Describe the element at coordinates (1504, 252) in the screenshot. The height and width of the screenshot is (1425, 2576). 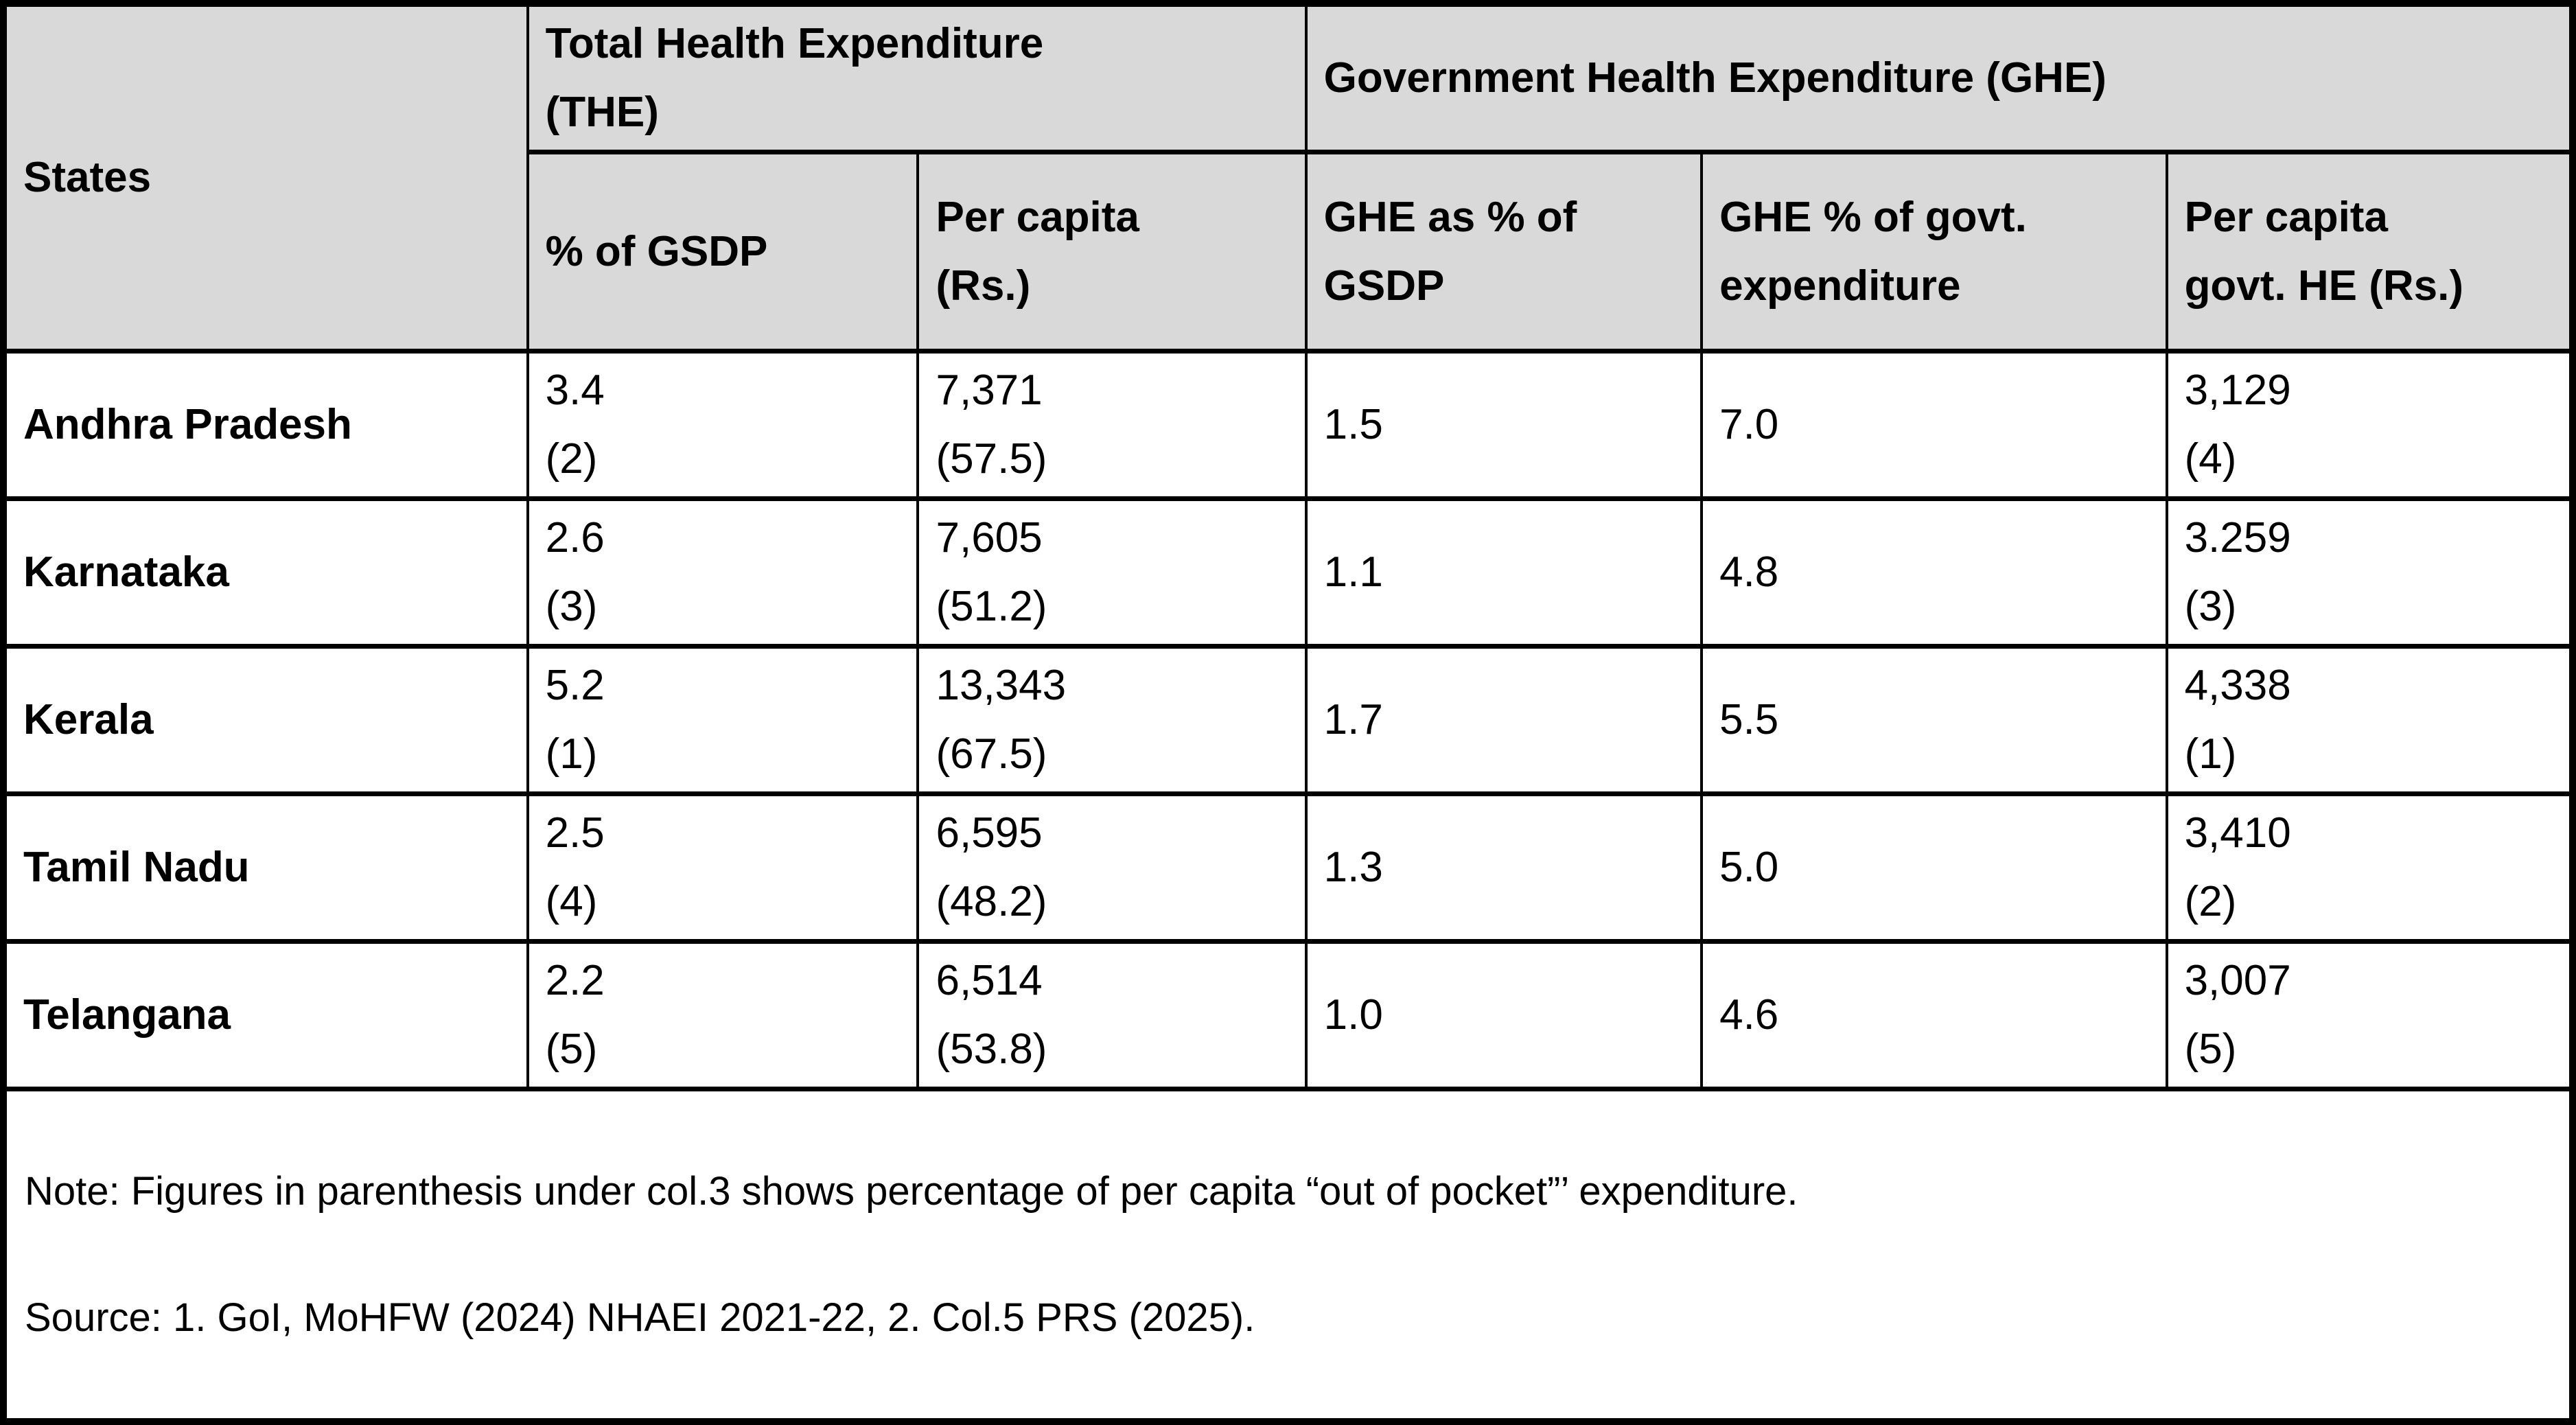
I see `header-ghe-gsdp: GHE as % of GSDP` at that location.